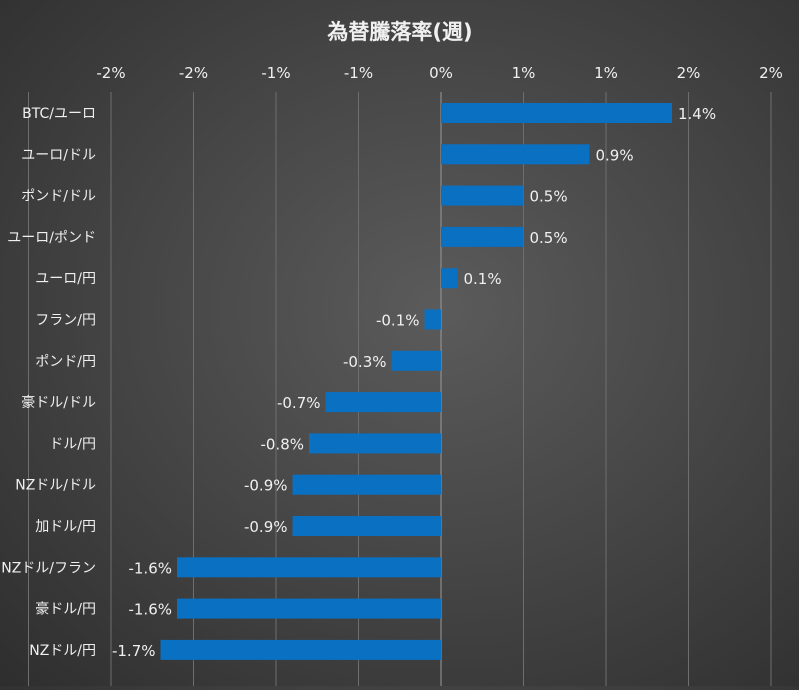 The image size is (799, 690). What do you see at coordinates (399, 32) in the screenshot?
I see `chart-title: 為替騰落率(週)` at bounding box center [399, 32].